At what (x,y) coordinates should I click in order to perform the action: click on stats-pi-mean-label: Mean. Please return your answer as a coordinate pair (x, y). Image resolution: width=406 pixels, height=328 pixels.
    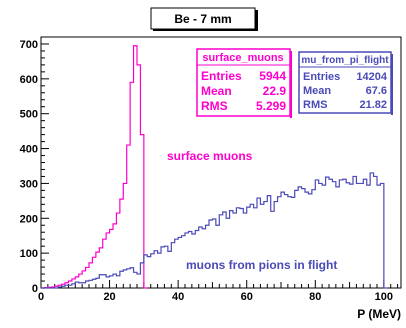
    Looking at the image, I should click on (317, 91).